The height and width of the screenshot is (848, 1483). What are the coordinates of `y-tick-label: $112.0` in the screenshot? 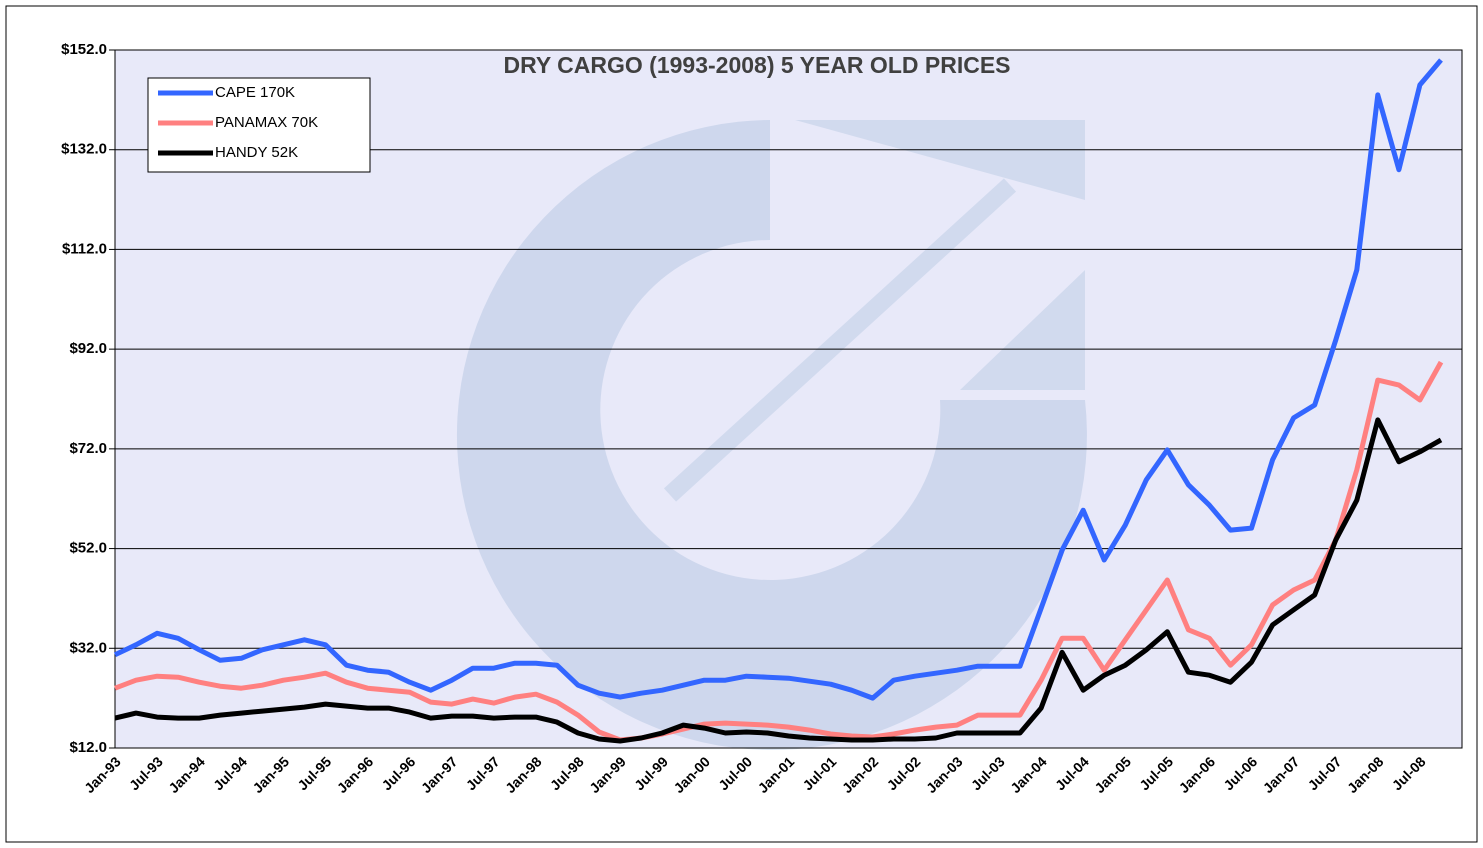 It's located at (84, 248).